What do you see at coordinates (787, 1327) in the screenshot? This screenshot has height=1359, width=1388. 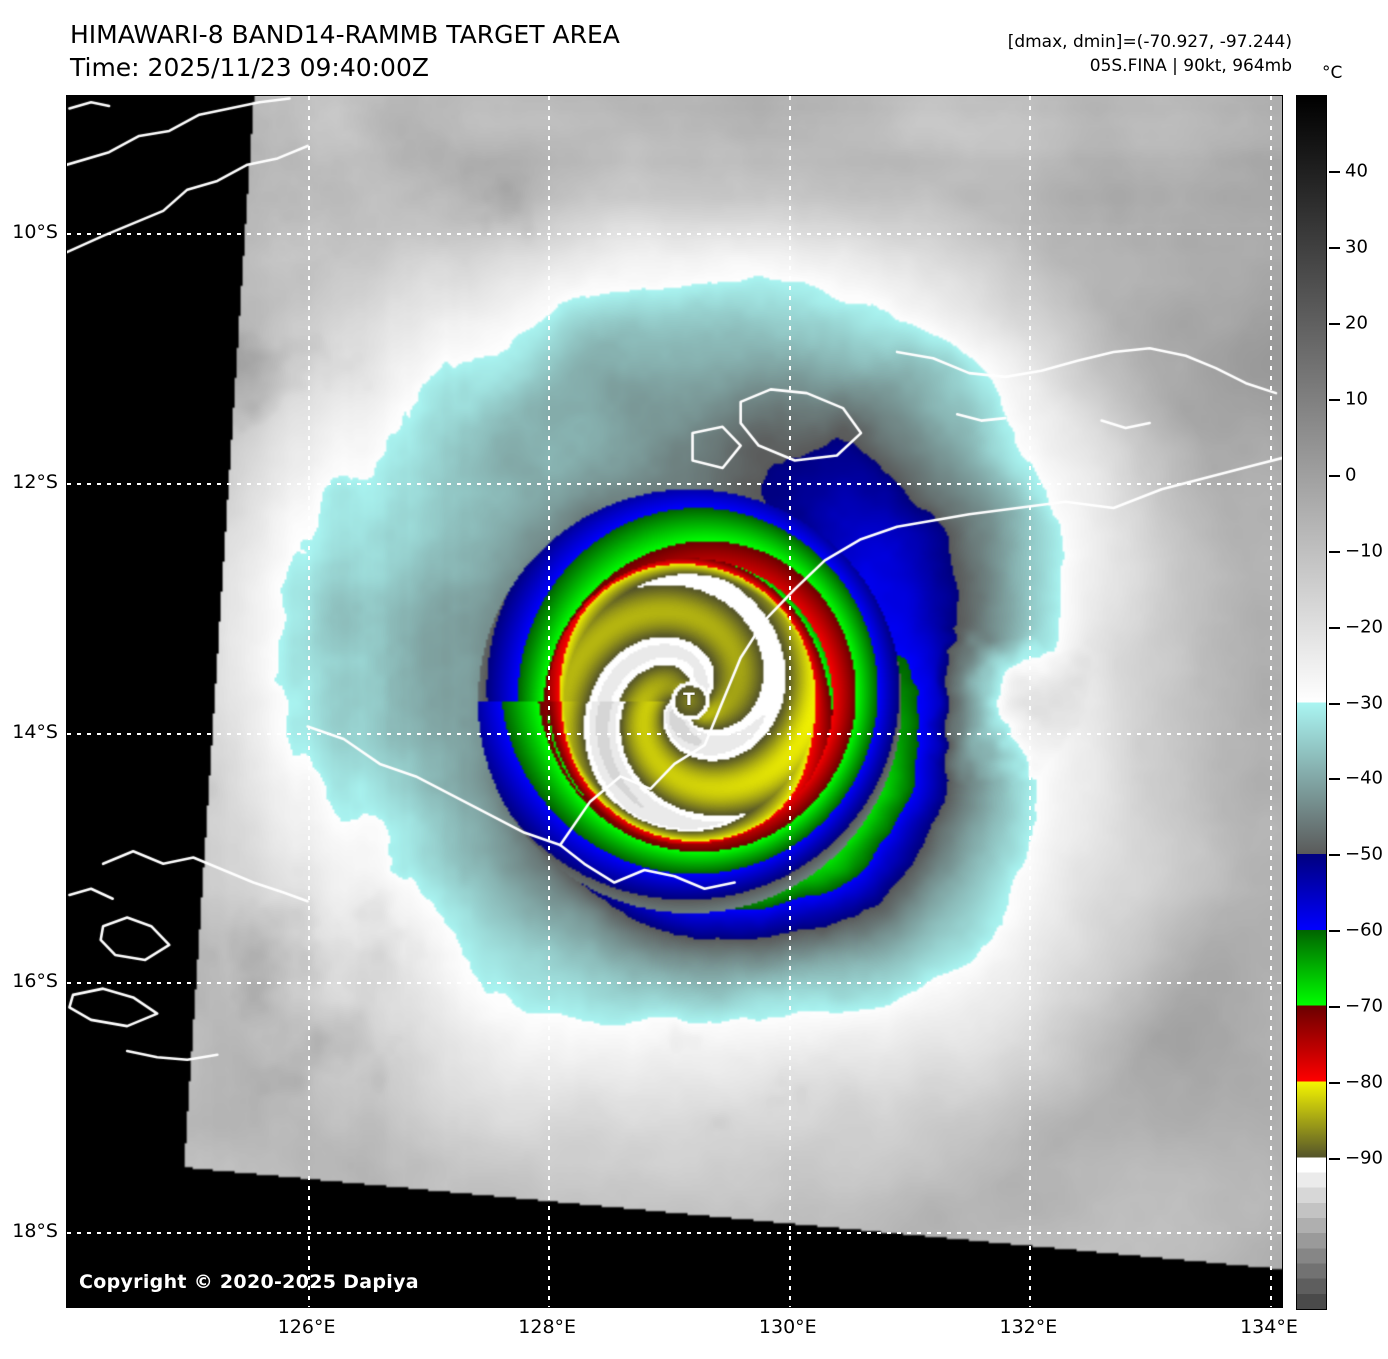 I see `lon-tick-label: 130°E` at bounding box center [787, 1327].